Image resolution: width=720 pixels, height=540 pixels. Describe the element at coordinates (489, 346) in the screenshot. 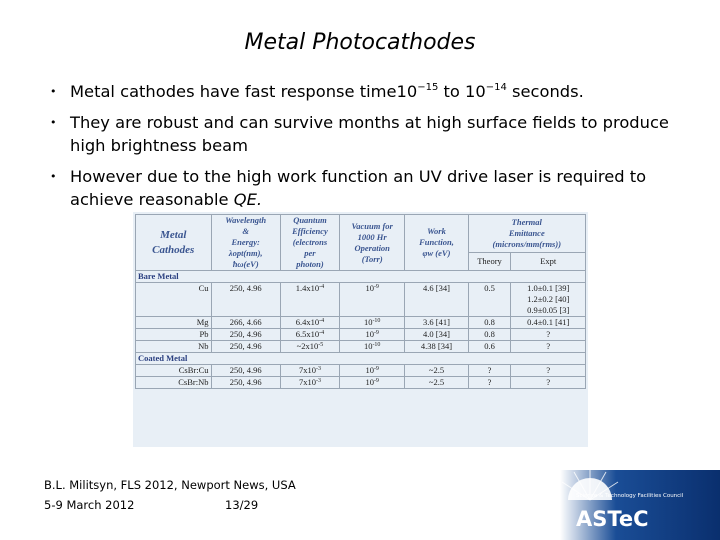

I see `table-cell: 0.6` at that location.